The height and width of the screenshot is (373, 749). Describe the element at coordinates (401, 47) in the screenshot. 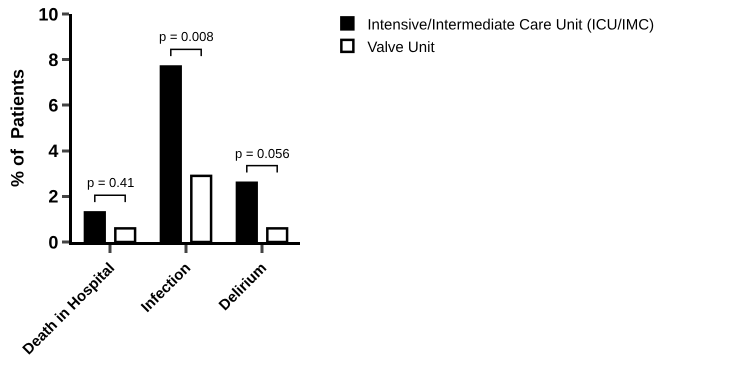

I see `legend-label: Valve Unit` at that location.